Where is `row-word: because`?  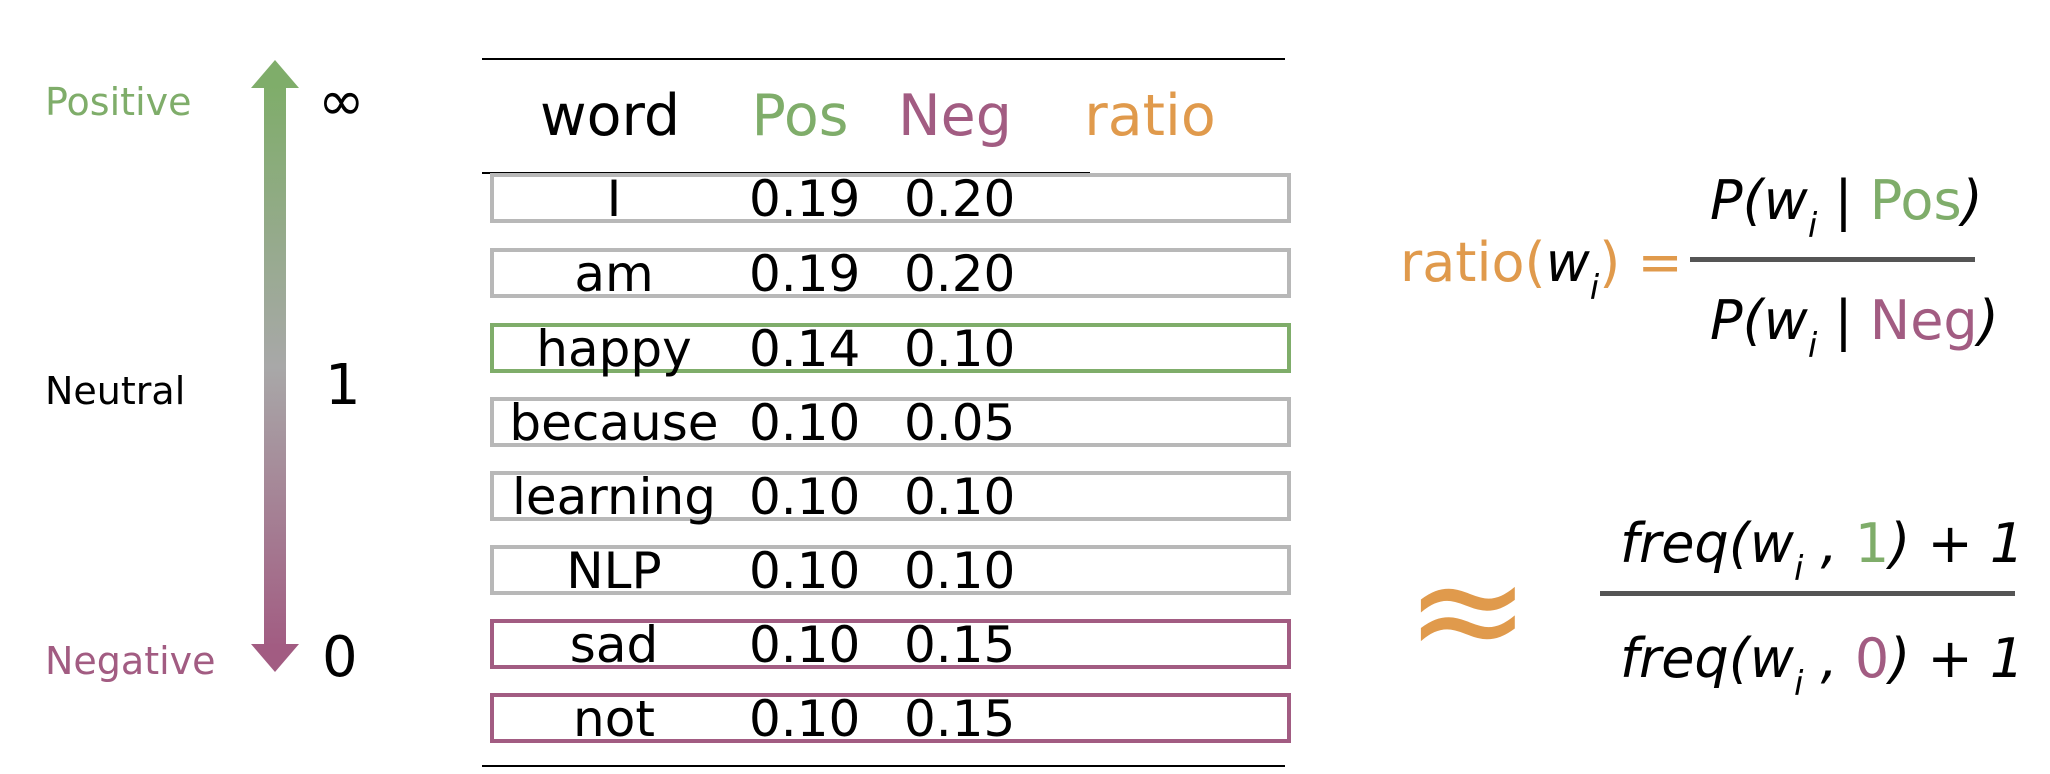
row-word: because is located at coordinates (614, 423).